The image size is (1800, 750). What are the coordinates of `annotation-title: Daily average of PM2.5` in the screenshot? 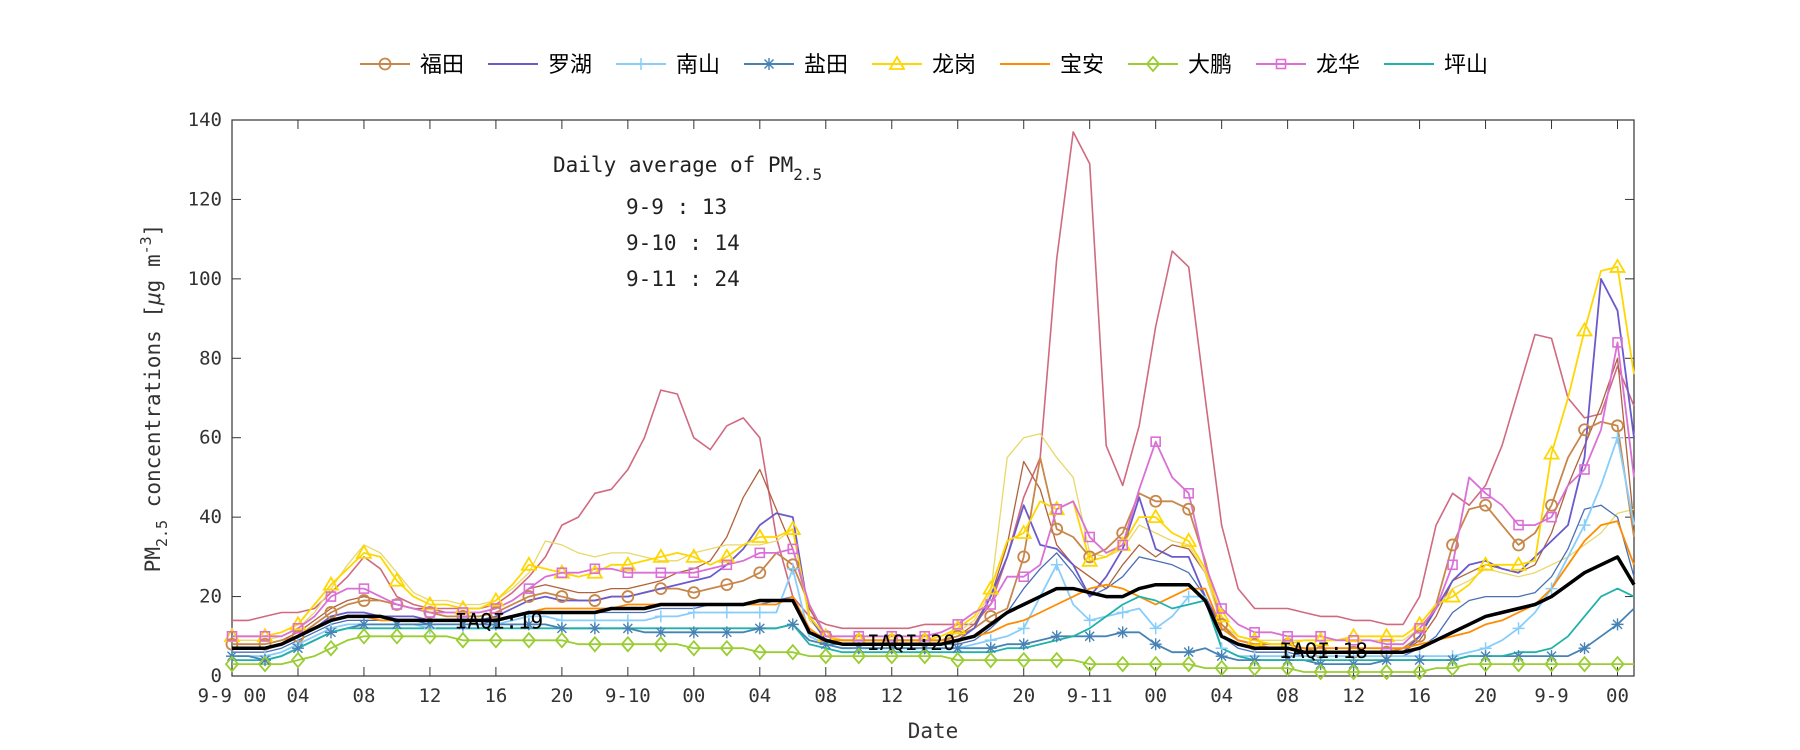 It's located at (687, 168).